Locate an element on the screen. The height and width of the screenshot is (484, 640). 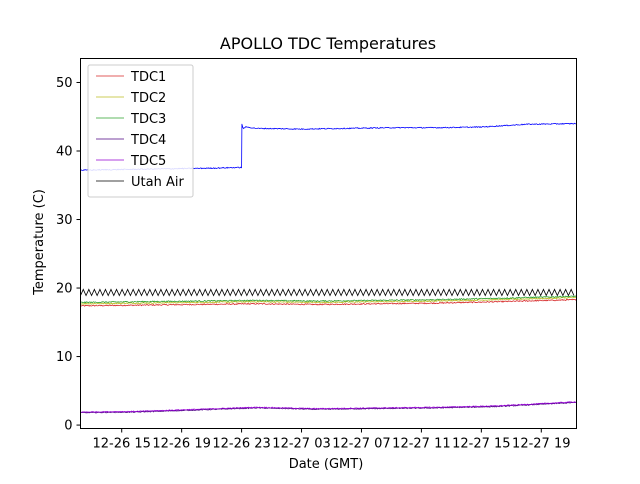
y-tick-label: 20 is located at coordinates (64, 289).